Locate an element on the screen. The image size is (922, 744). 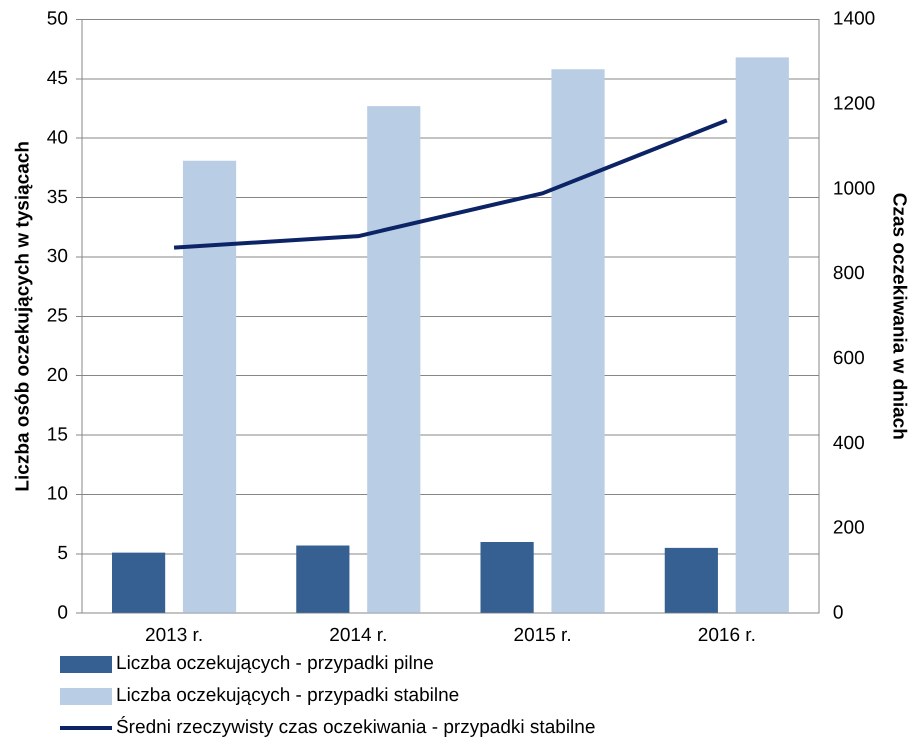
y2-axis-title: Czas oczekiwania w dniach is located at coordinates (899, 316).